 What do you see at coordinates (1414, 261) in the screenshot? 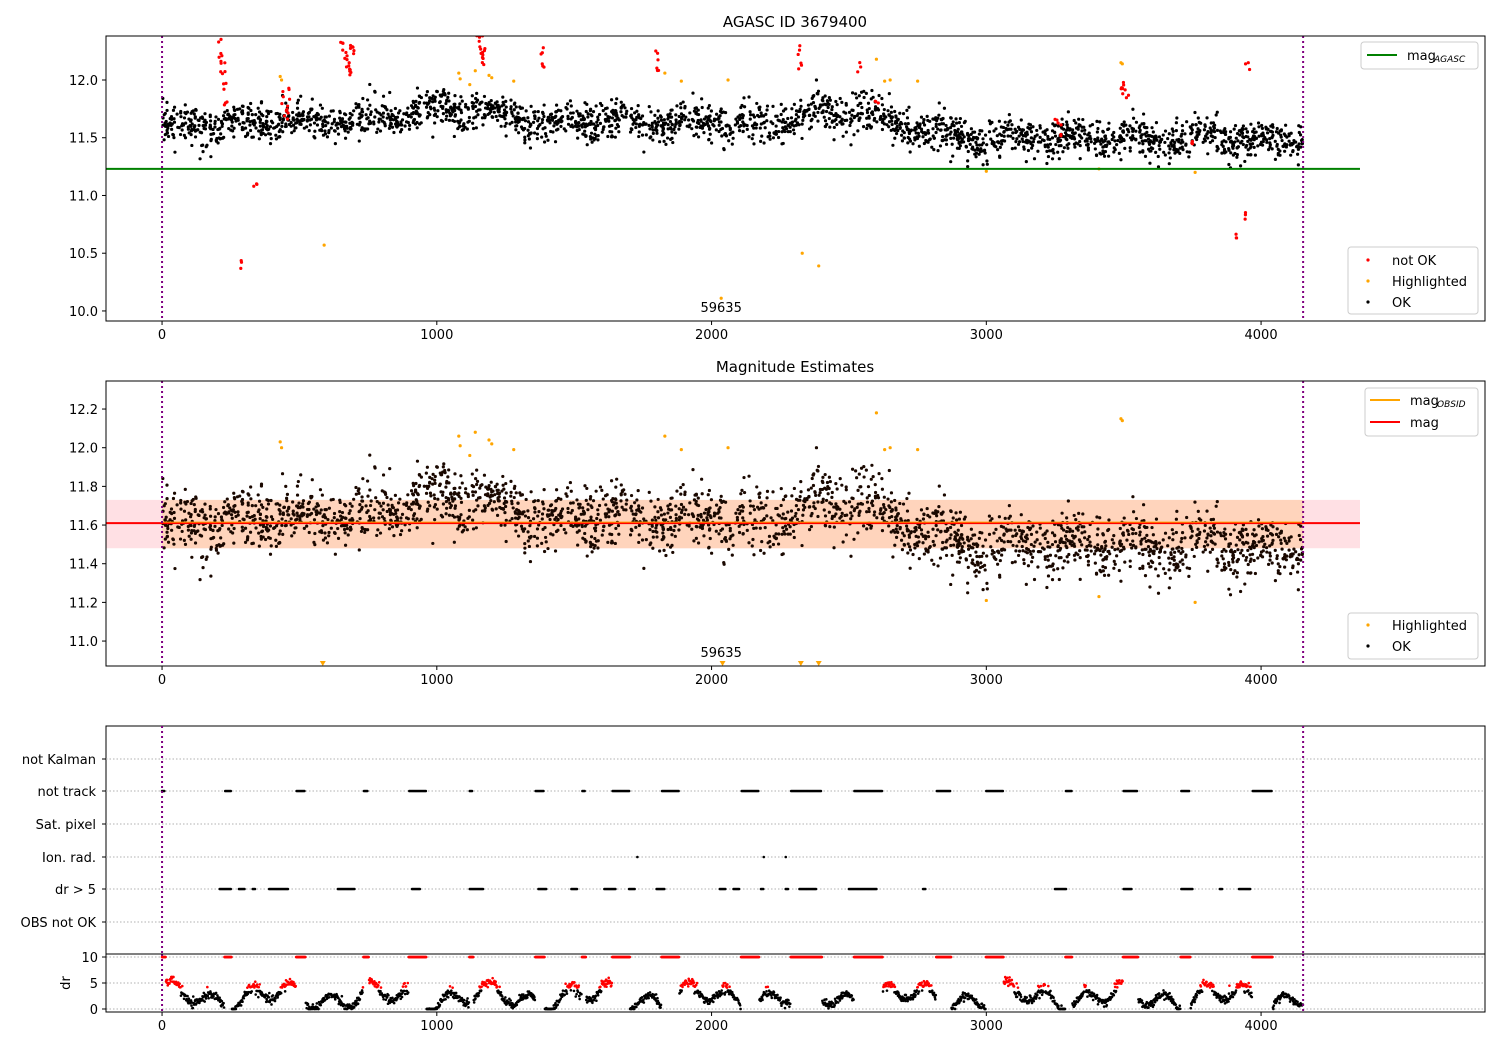
I see `legend-label: not OK` at bounding box center [1414, 261].